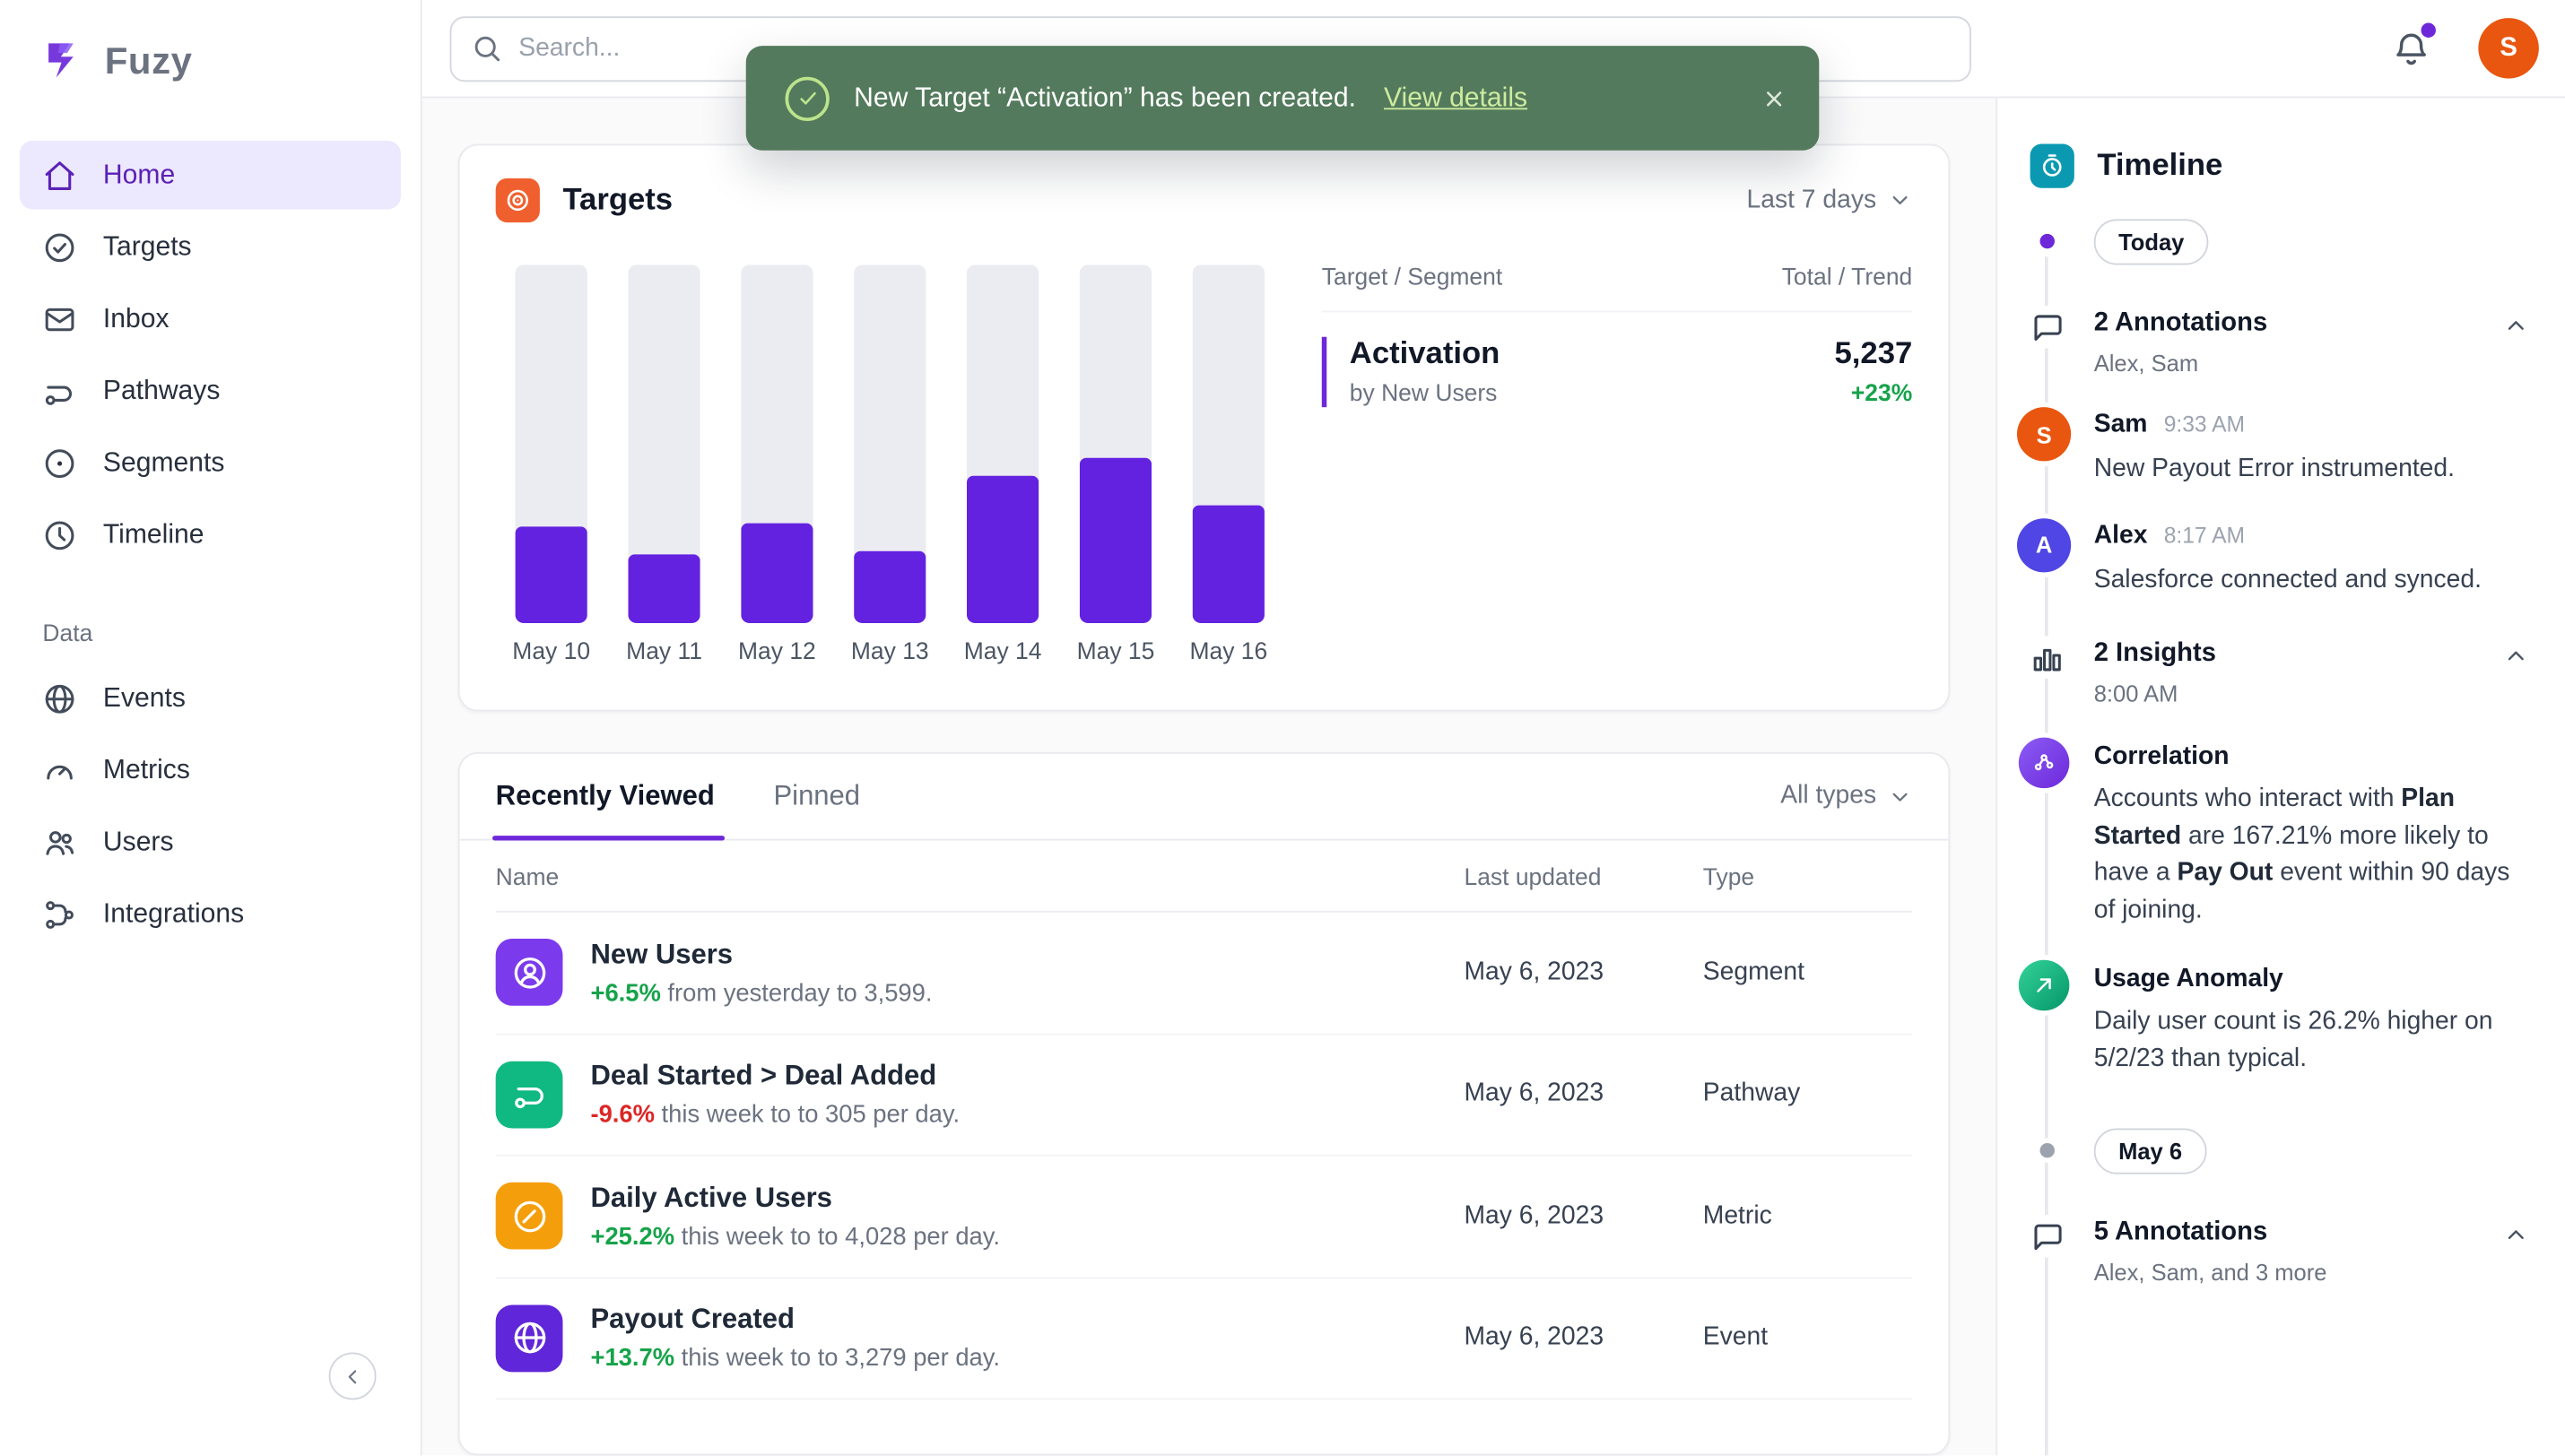  I want to click on sidebar-item-segments: Segments, so click(210, 464).